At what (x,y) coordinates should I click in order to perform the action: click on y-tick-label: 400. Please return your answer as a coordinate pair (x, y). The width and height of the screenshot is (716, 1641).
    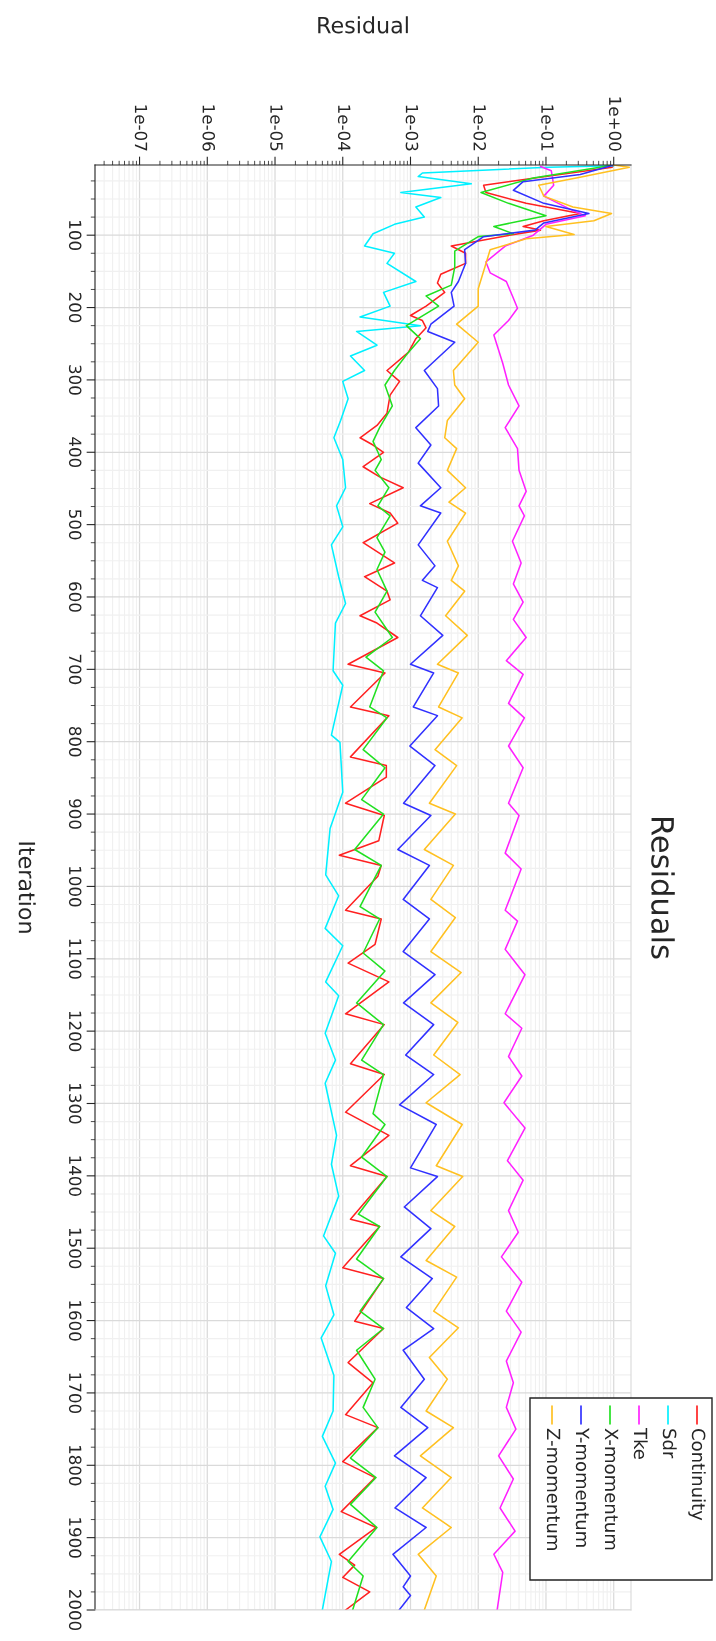
    Looking at the image, I should click on (75, 452).